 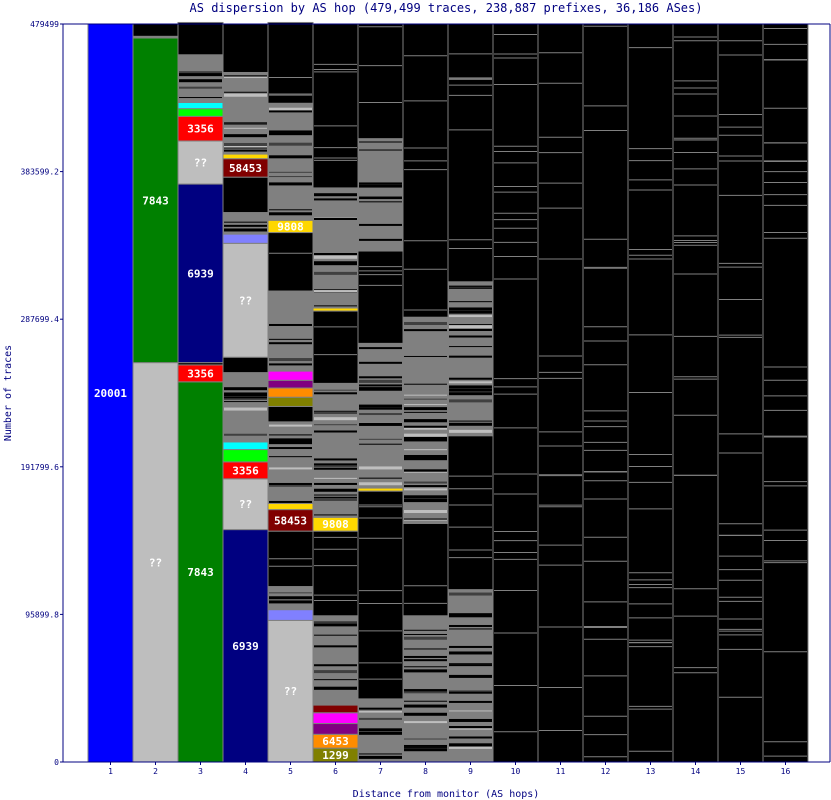 What do you see at coordinates (516, 771) in the screenshot?
I see `x-tick-label: 10` at bounding box center [516, 771].